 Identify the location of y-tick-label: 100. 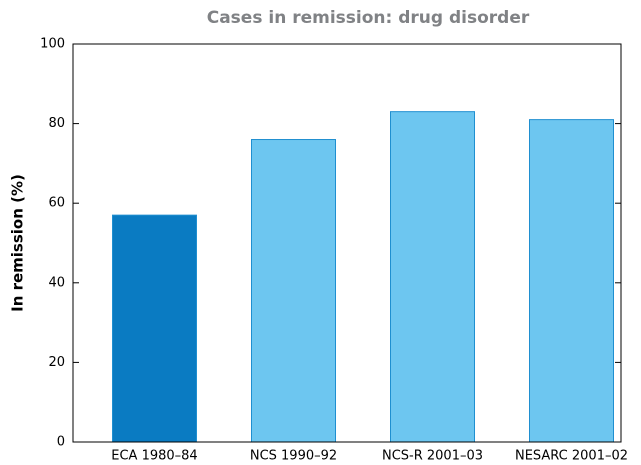
(52, 44).